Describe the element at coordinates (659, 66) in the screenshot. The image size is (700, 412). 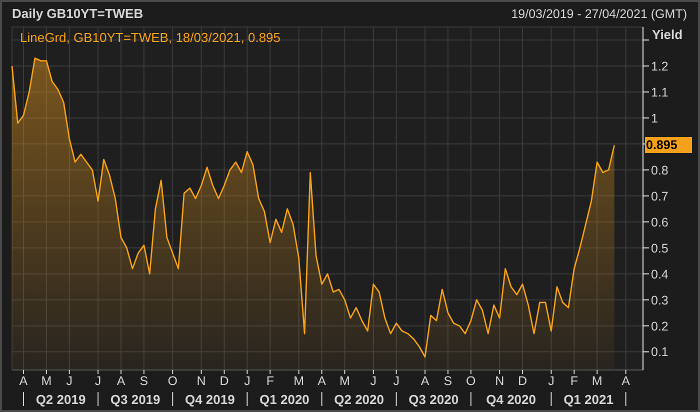
I see `y-tick-label: 1.2` at that location.